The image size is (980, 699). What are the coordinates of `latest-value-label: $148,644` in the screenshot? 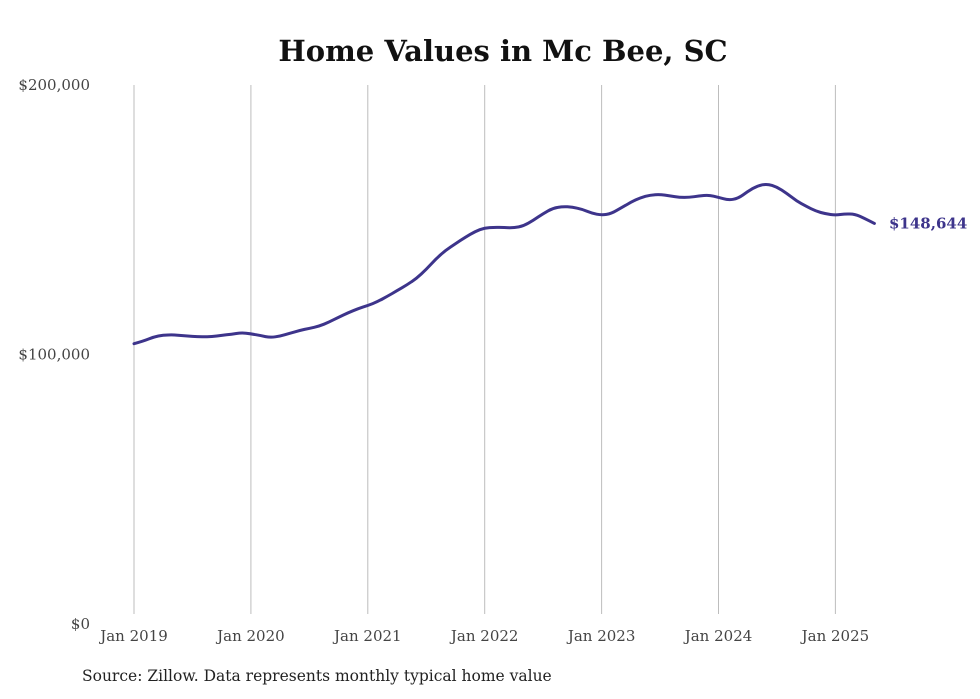 It's located at (928, 223).